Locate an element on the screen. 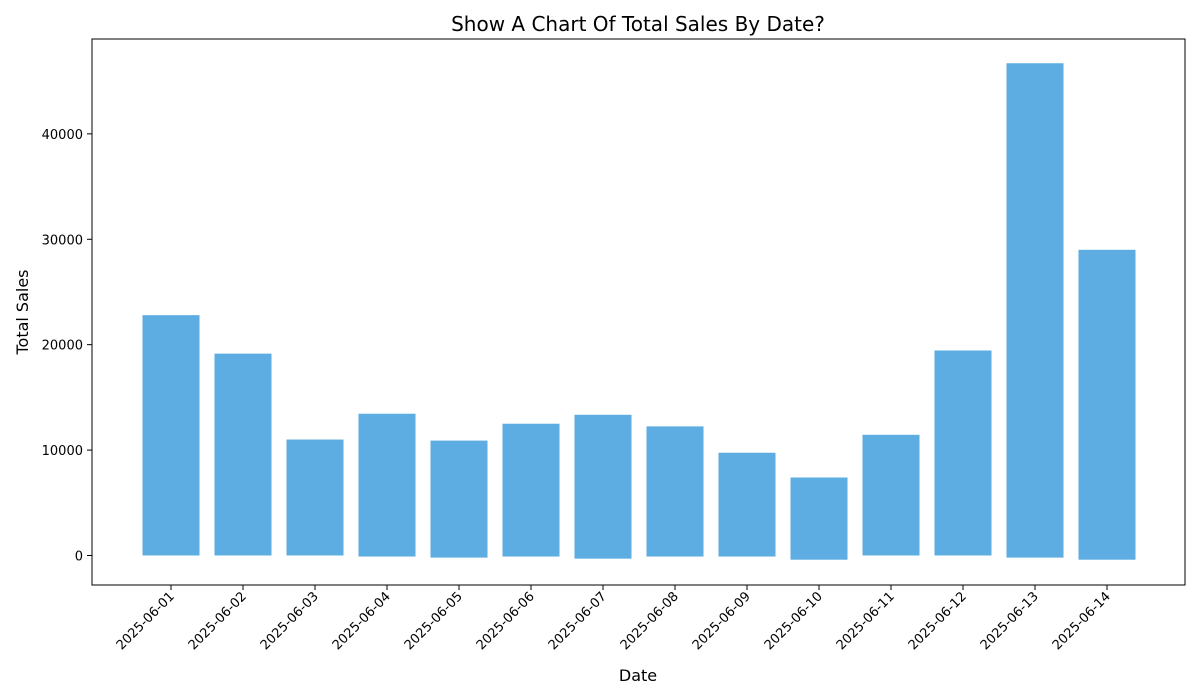 The width and height of the screenshot is (1200, 700). y-axis-label: Total Sales is located at coordinates (22, 312).